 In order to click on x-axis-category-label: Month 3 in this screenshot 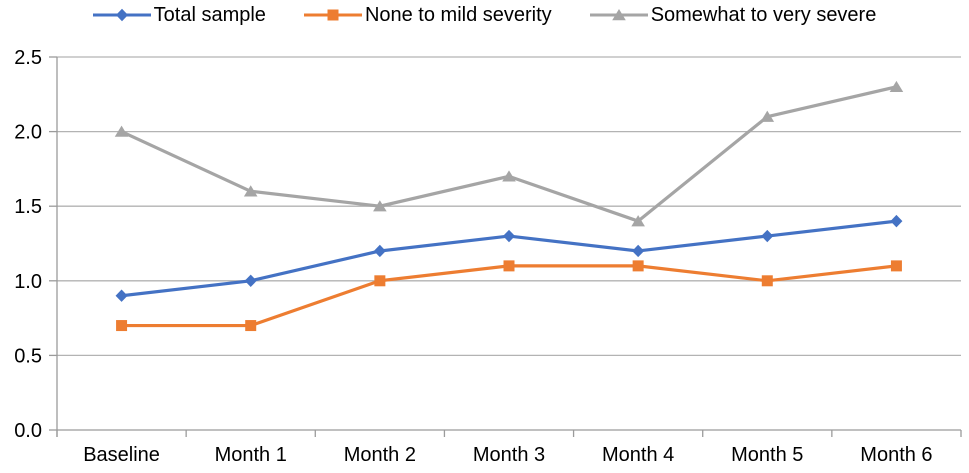, I will do `click(509, 455)`.